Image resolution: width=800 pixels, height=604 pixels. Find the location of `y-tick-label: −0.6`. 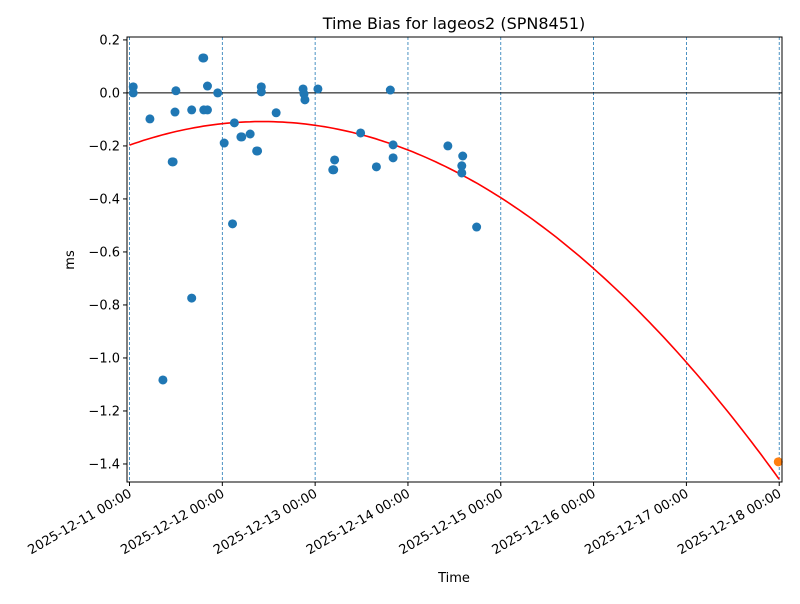

y-tick-label: −0.6 is located at coordinates (104, 252).